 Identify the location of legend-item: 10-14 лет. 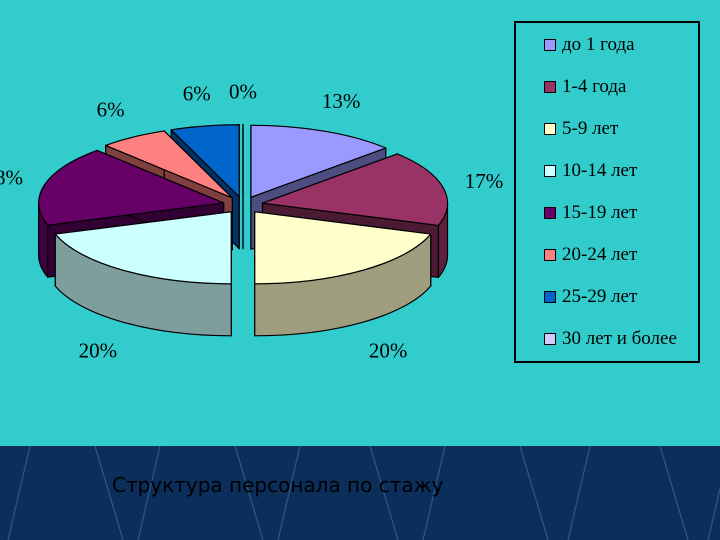
(590, 171).